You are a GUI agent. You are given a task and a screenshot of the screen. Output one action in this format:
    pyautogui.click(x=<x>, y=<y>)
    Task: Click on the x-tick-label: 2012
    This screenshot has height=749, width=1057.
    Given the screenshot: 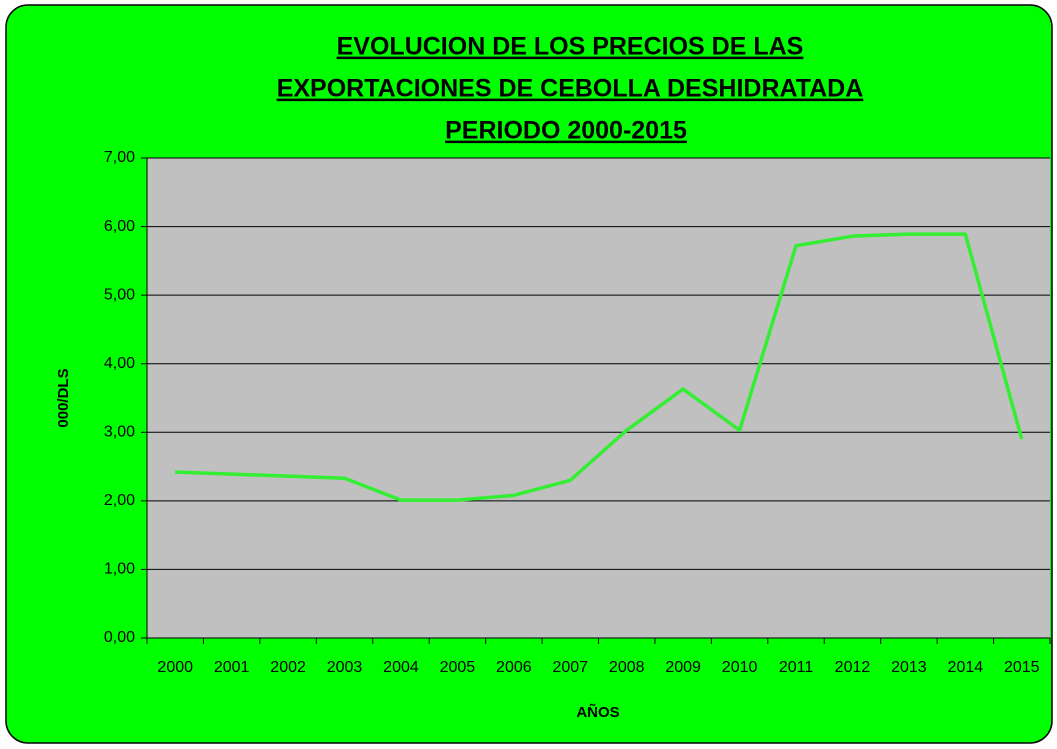 What is the action you would take?
    pyautogui.click(x=853, y=667)
    